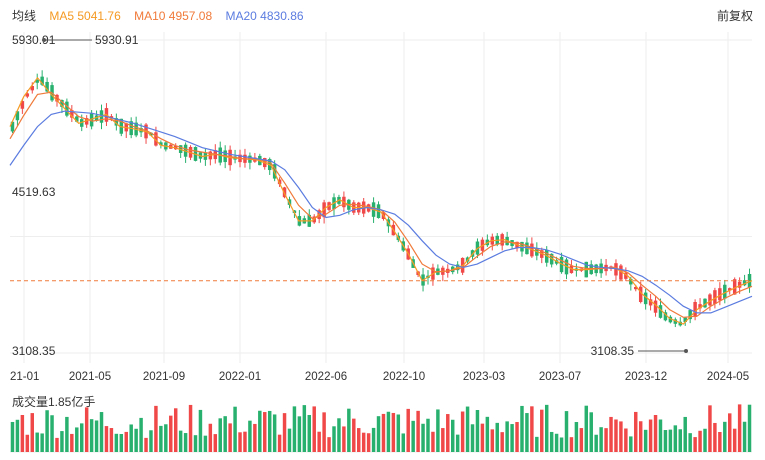 Image resolution: width=765 pixels, height=460 pixels. What do you see at coordinates (90, 377) in the screenshot?
I see `x-tick-label: 2021-05` at bounding box center [90, 377].